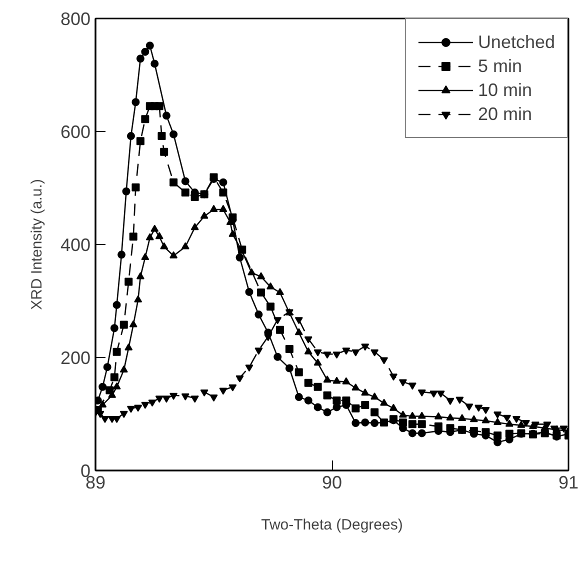 The width and height of the screenshot is (582, 565). I want to click on x-axis-title: Two-Theta (Degrees), so click(332, 525).